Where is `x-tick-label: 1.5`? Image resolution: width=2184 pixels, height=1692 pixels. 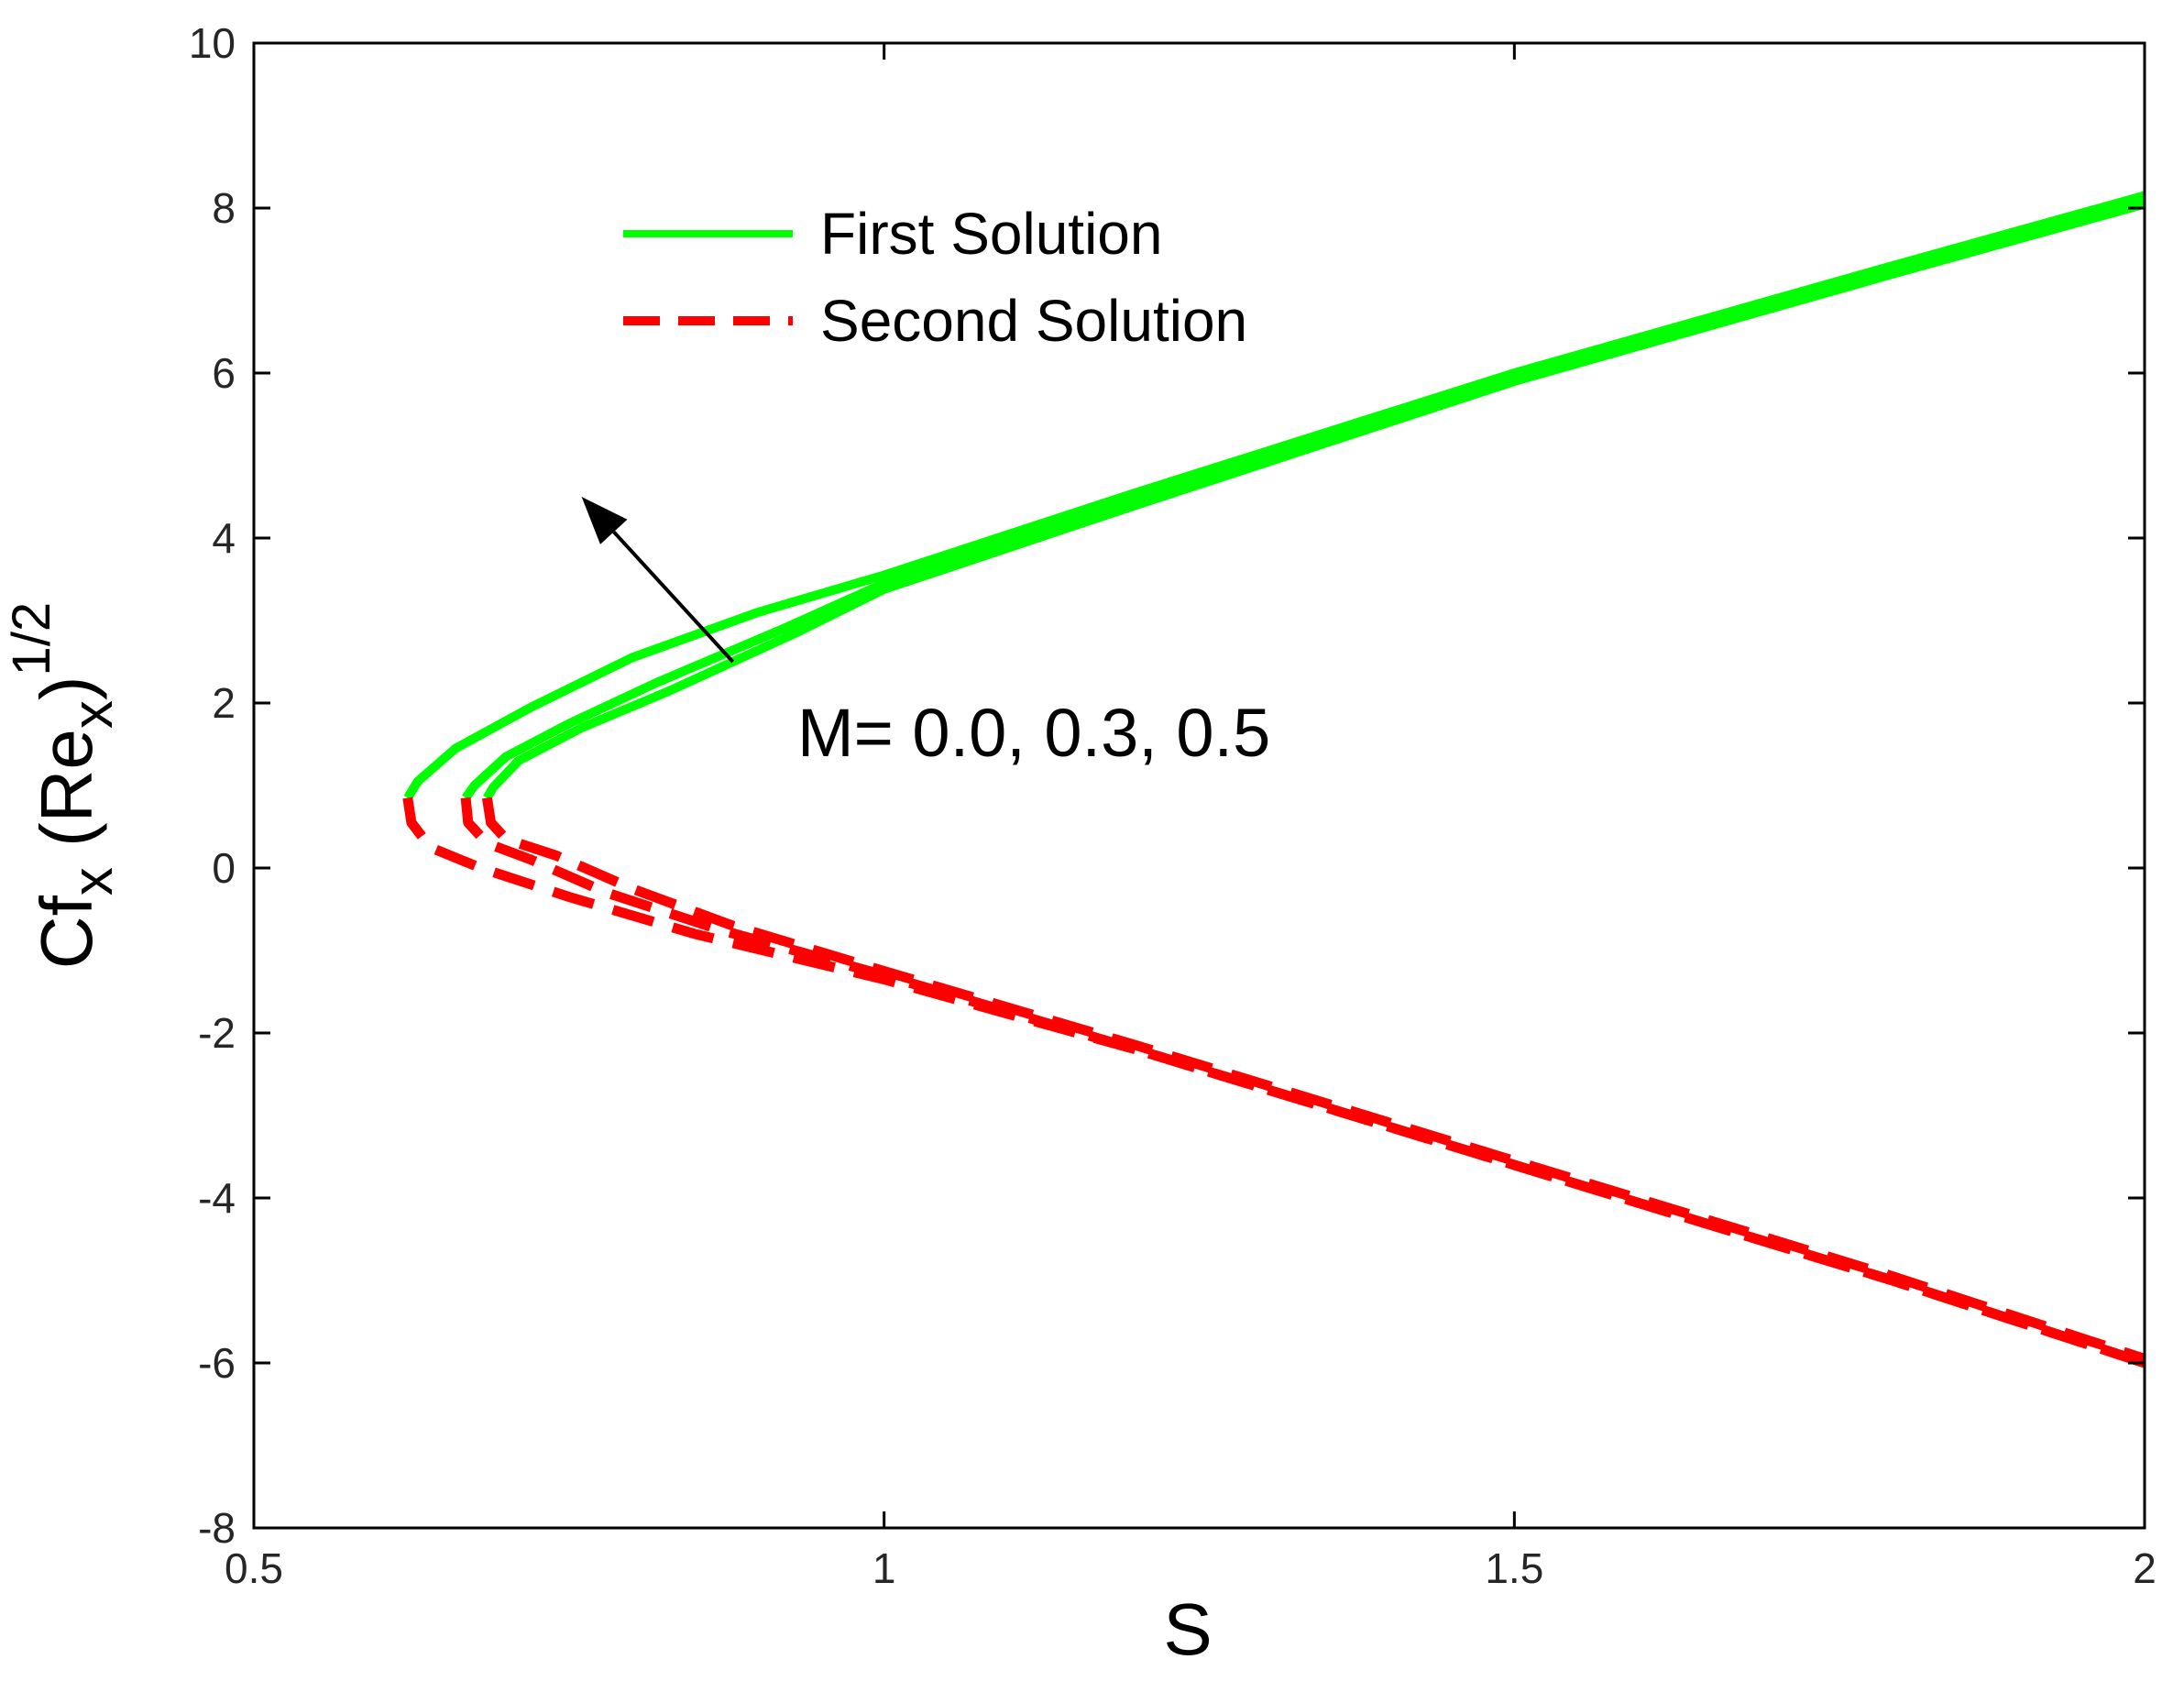 x-tick-label: 1.5 is located at coordinates (1514, 1568).